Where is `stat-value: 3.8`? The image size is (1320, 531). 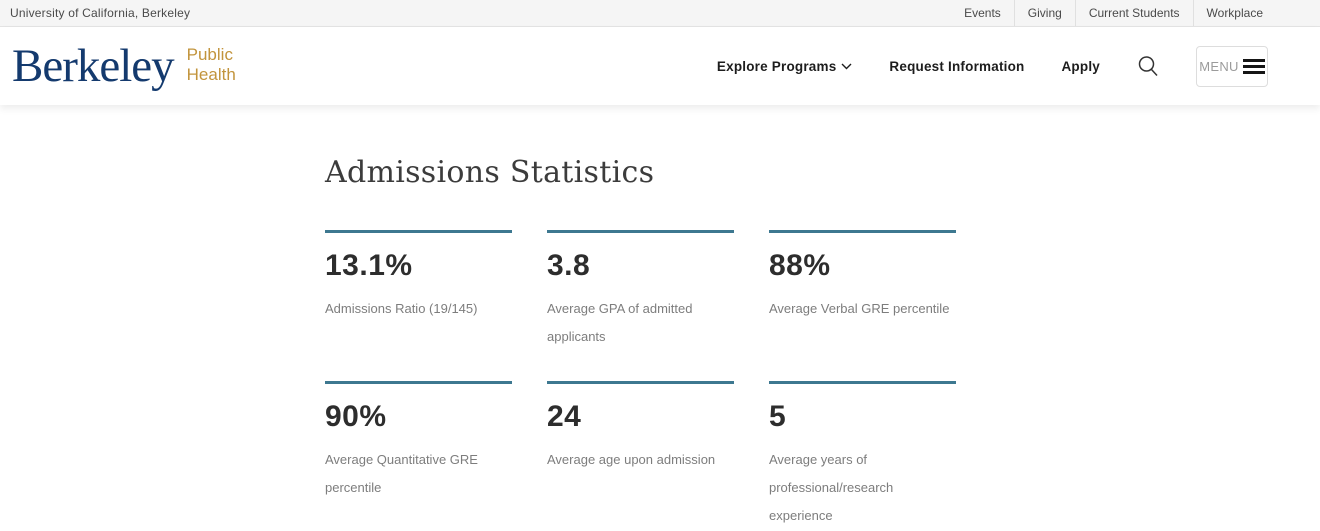 stat-value: 3.8 is located at coordinates (569, 265).